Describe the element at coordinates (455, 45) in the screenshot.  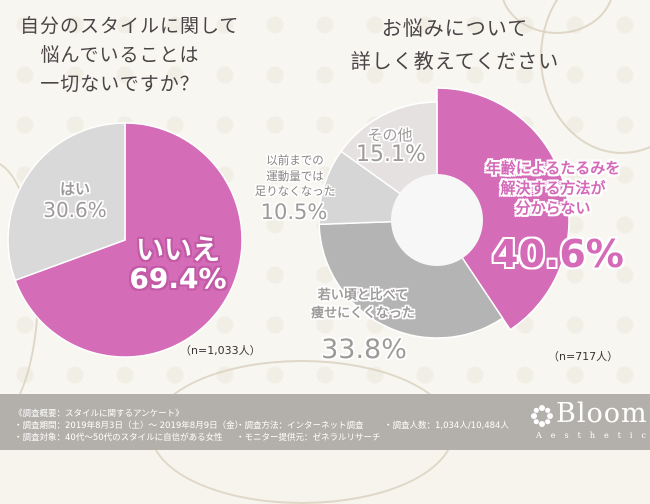
I see `right-chart-title: お悩みについて 詳しく教えてください` at that location.